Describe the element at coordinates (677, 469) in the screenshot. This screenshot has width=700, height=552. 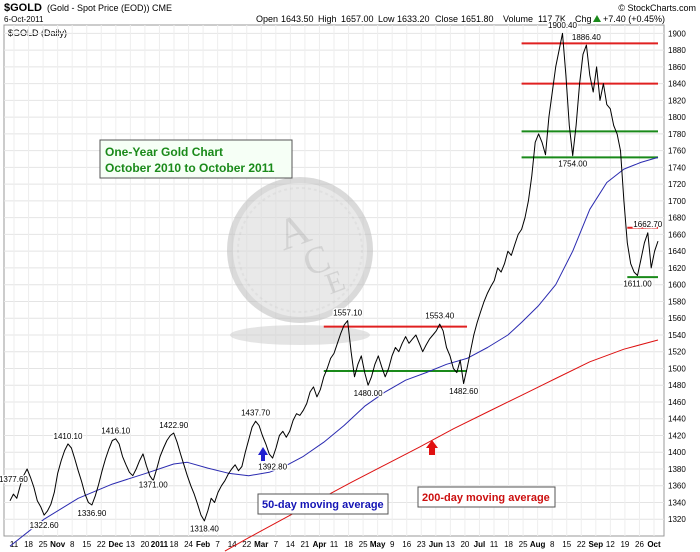
I see `y-tick-label: 1380` at that location.